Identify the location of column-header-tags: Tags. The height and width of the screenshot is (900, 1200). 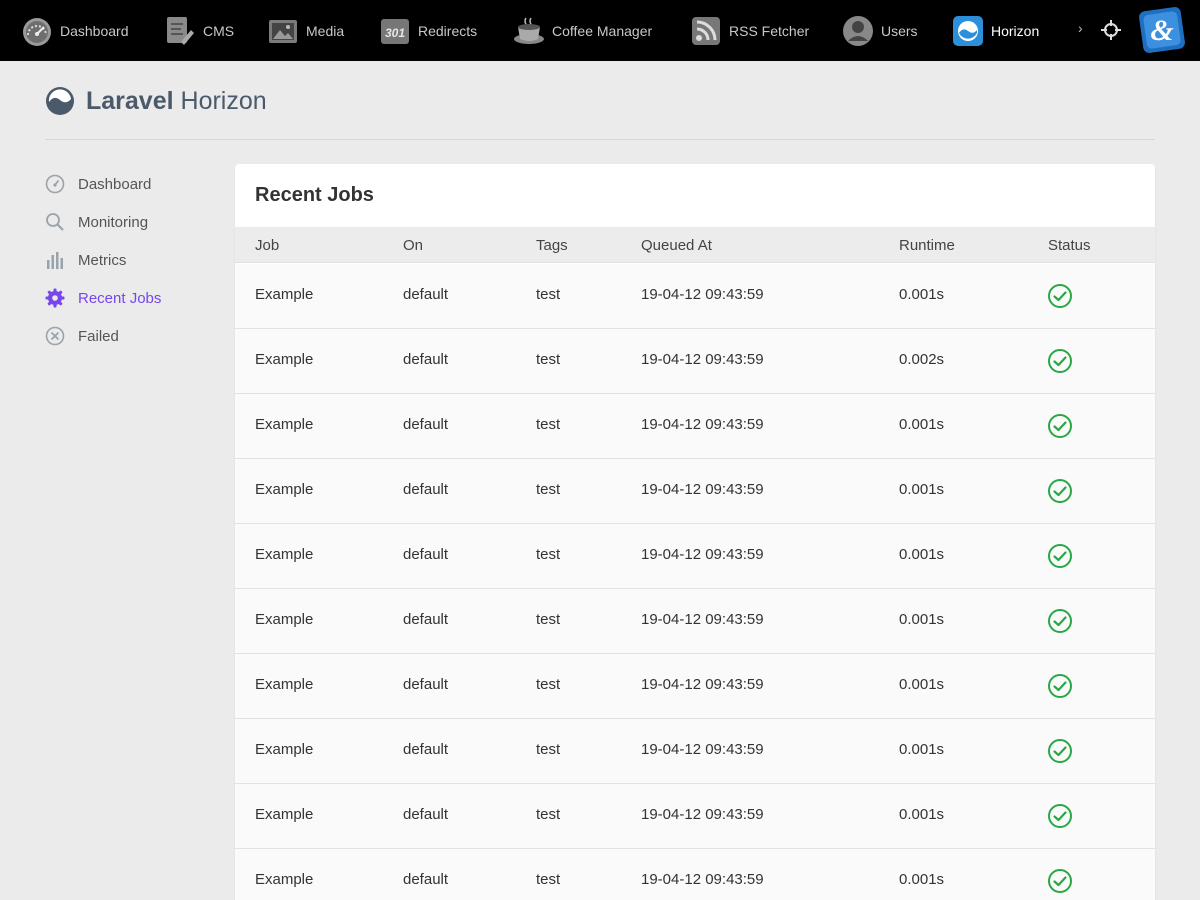
(552, 245).